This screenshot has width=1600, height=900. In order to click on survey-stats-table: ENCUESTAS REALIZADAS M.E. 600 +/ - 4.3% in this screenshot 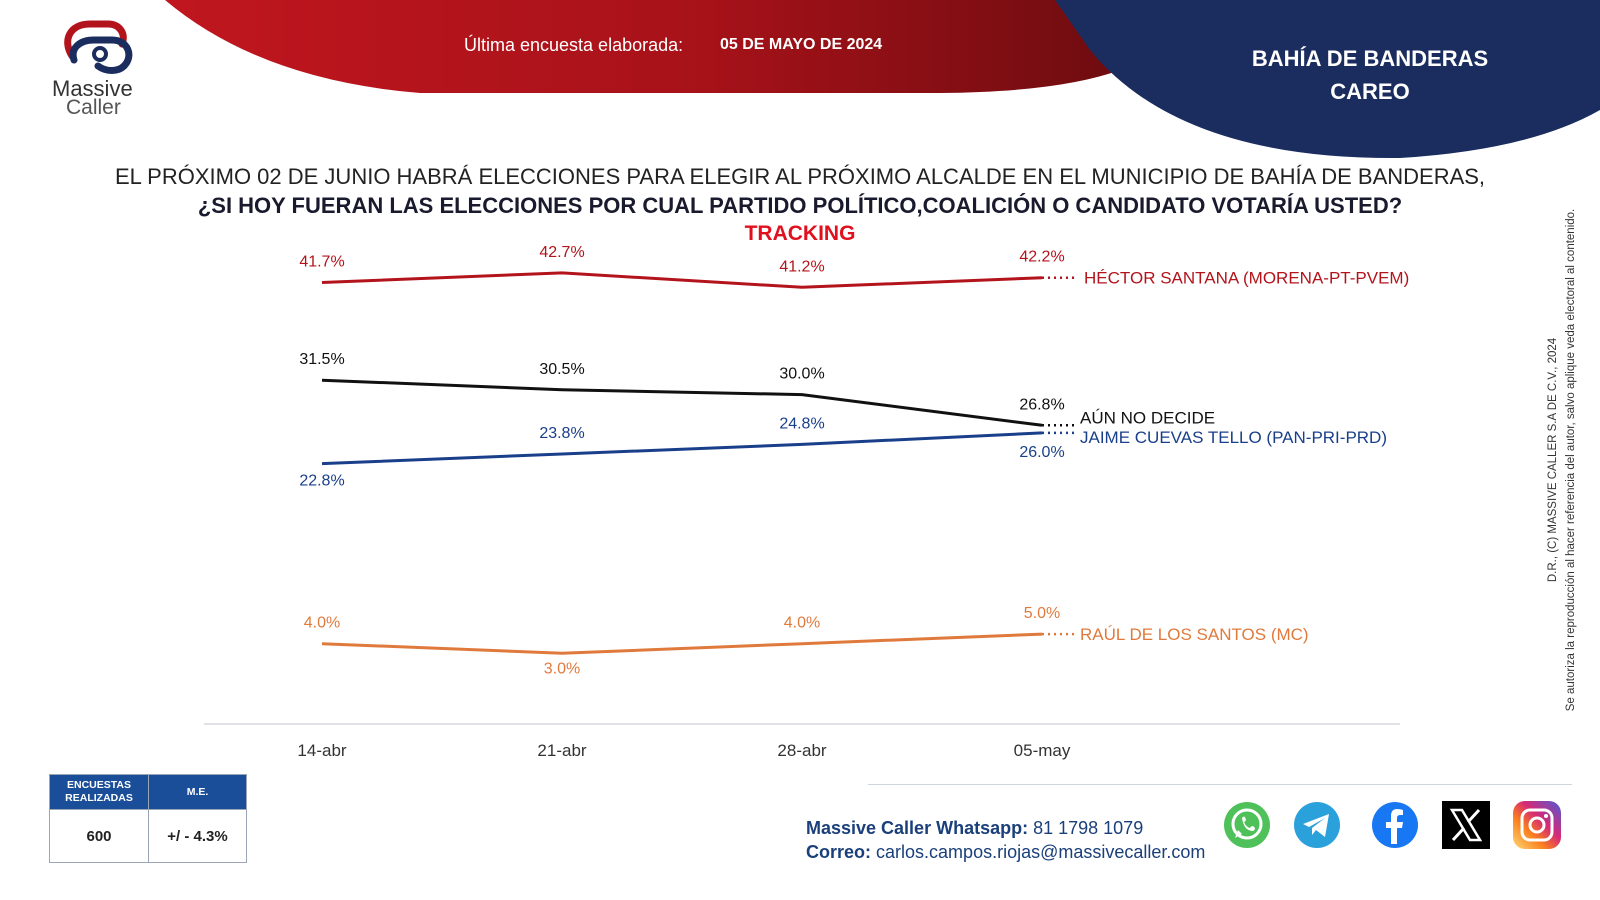, I will do `click(148, 818)`.